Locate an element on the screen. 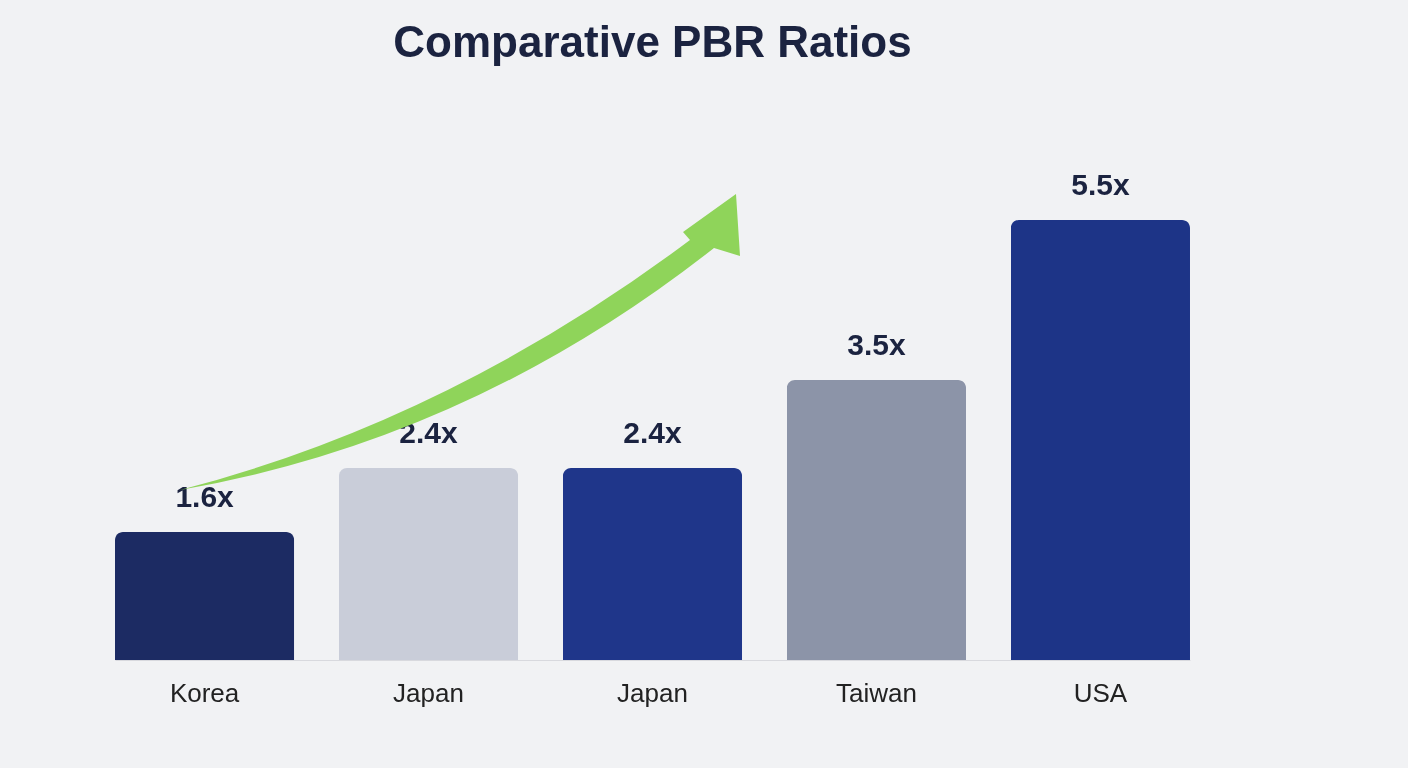 The height and width of the screenshot is (768, 1408). data-label: 2.4x is located at coordinates (653, 432).